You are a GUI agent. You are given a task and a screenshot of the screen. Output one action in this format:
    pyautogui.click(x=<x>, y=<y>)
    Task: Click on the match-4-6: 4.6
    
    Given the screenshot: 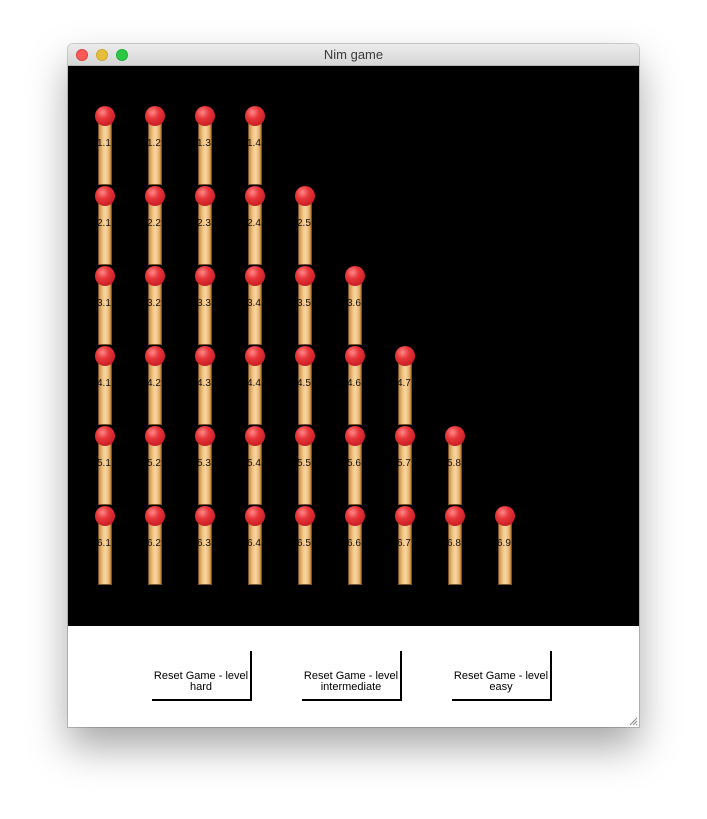 What is the action you would take?
    pyautogui.click(x=355, y=385)
    